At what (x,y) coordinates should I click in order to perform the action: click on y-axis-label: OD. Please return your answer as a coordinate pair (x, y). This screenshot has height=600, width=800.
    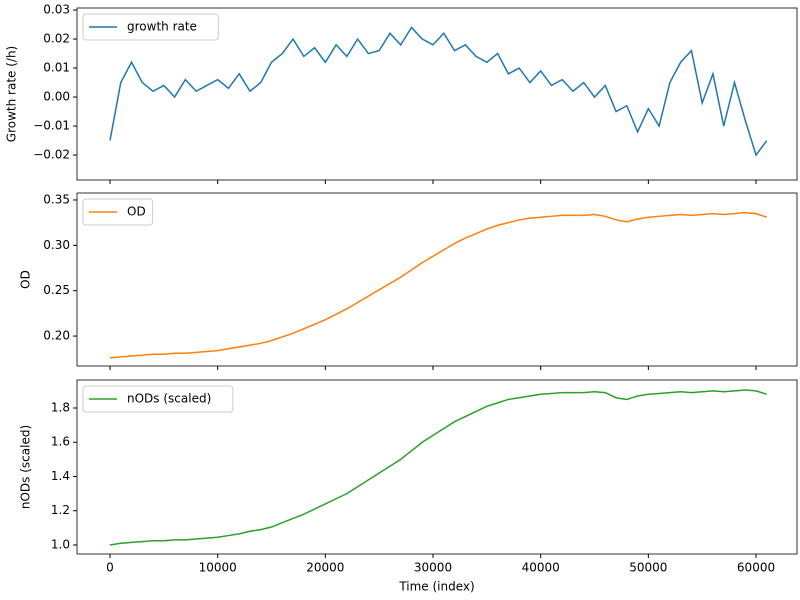
    Looking at the image, I should click on (26, 279).